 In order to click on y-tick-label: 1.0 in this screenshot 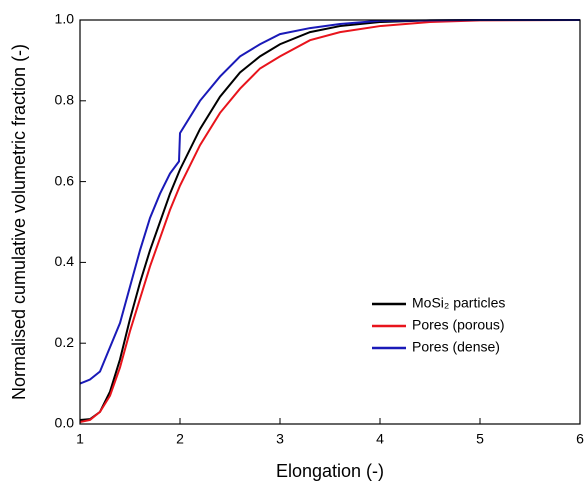, I will do `click(65, 19)`.